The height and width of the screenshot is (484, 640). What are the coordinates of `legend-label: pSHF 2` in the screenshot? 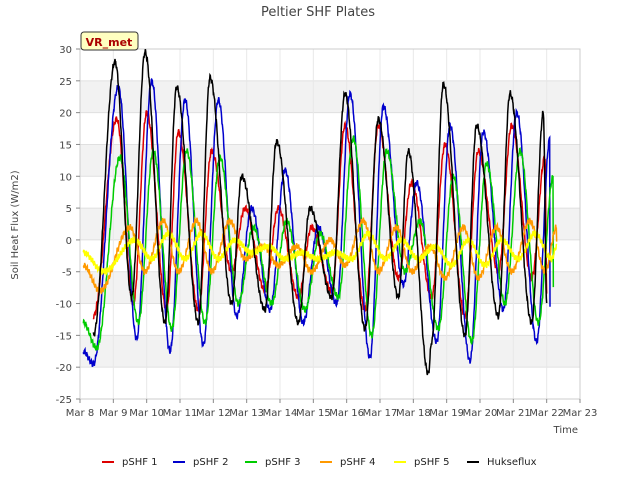 It's located at (211, 462).